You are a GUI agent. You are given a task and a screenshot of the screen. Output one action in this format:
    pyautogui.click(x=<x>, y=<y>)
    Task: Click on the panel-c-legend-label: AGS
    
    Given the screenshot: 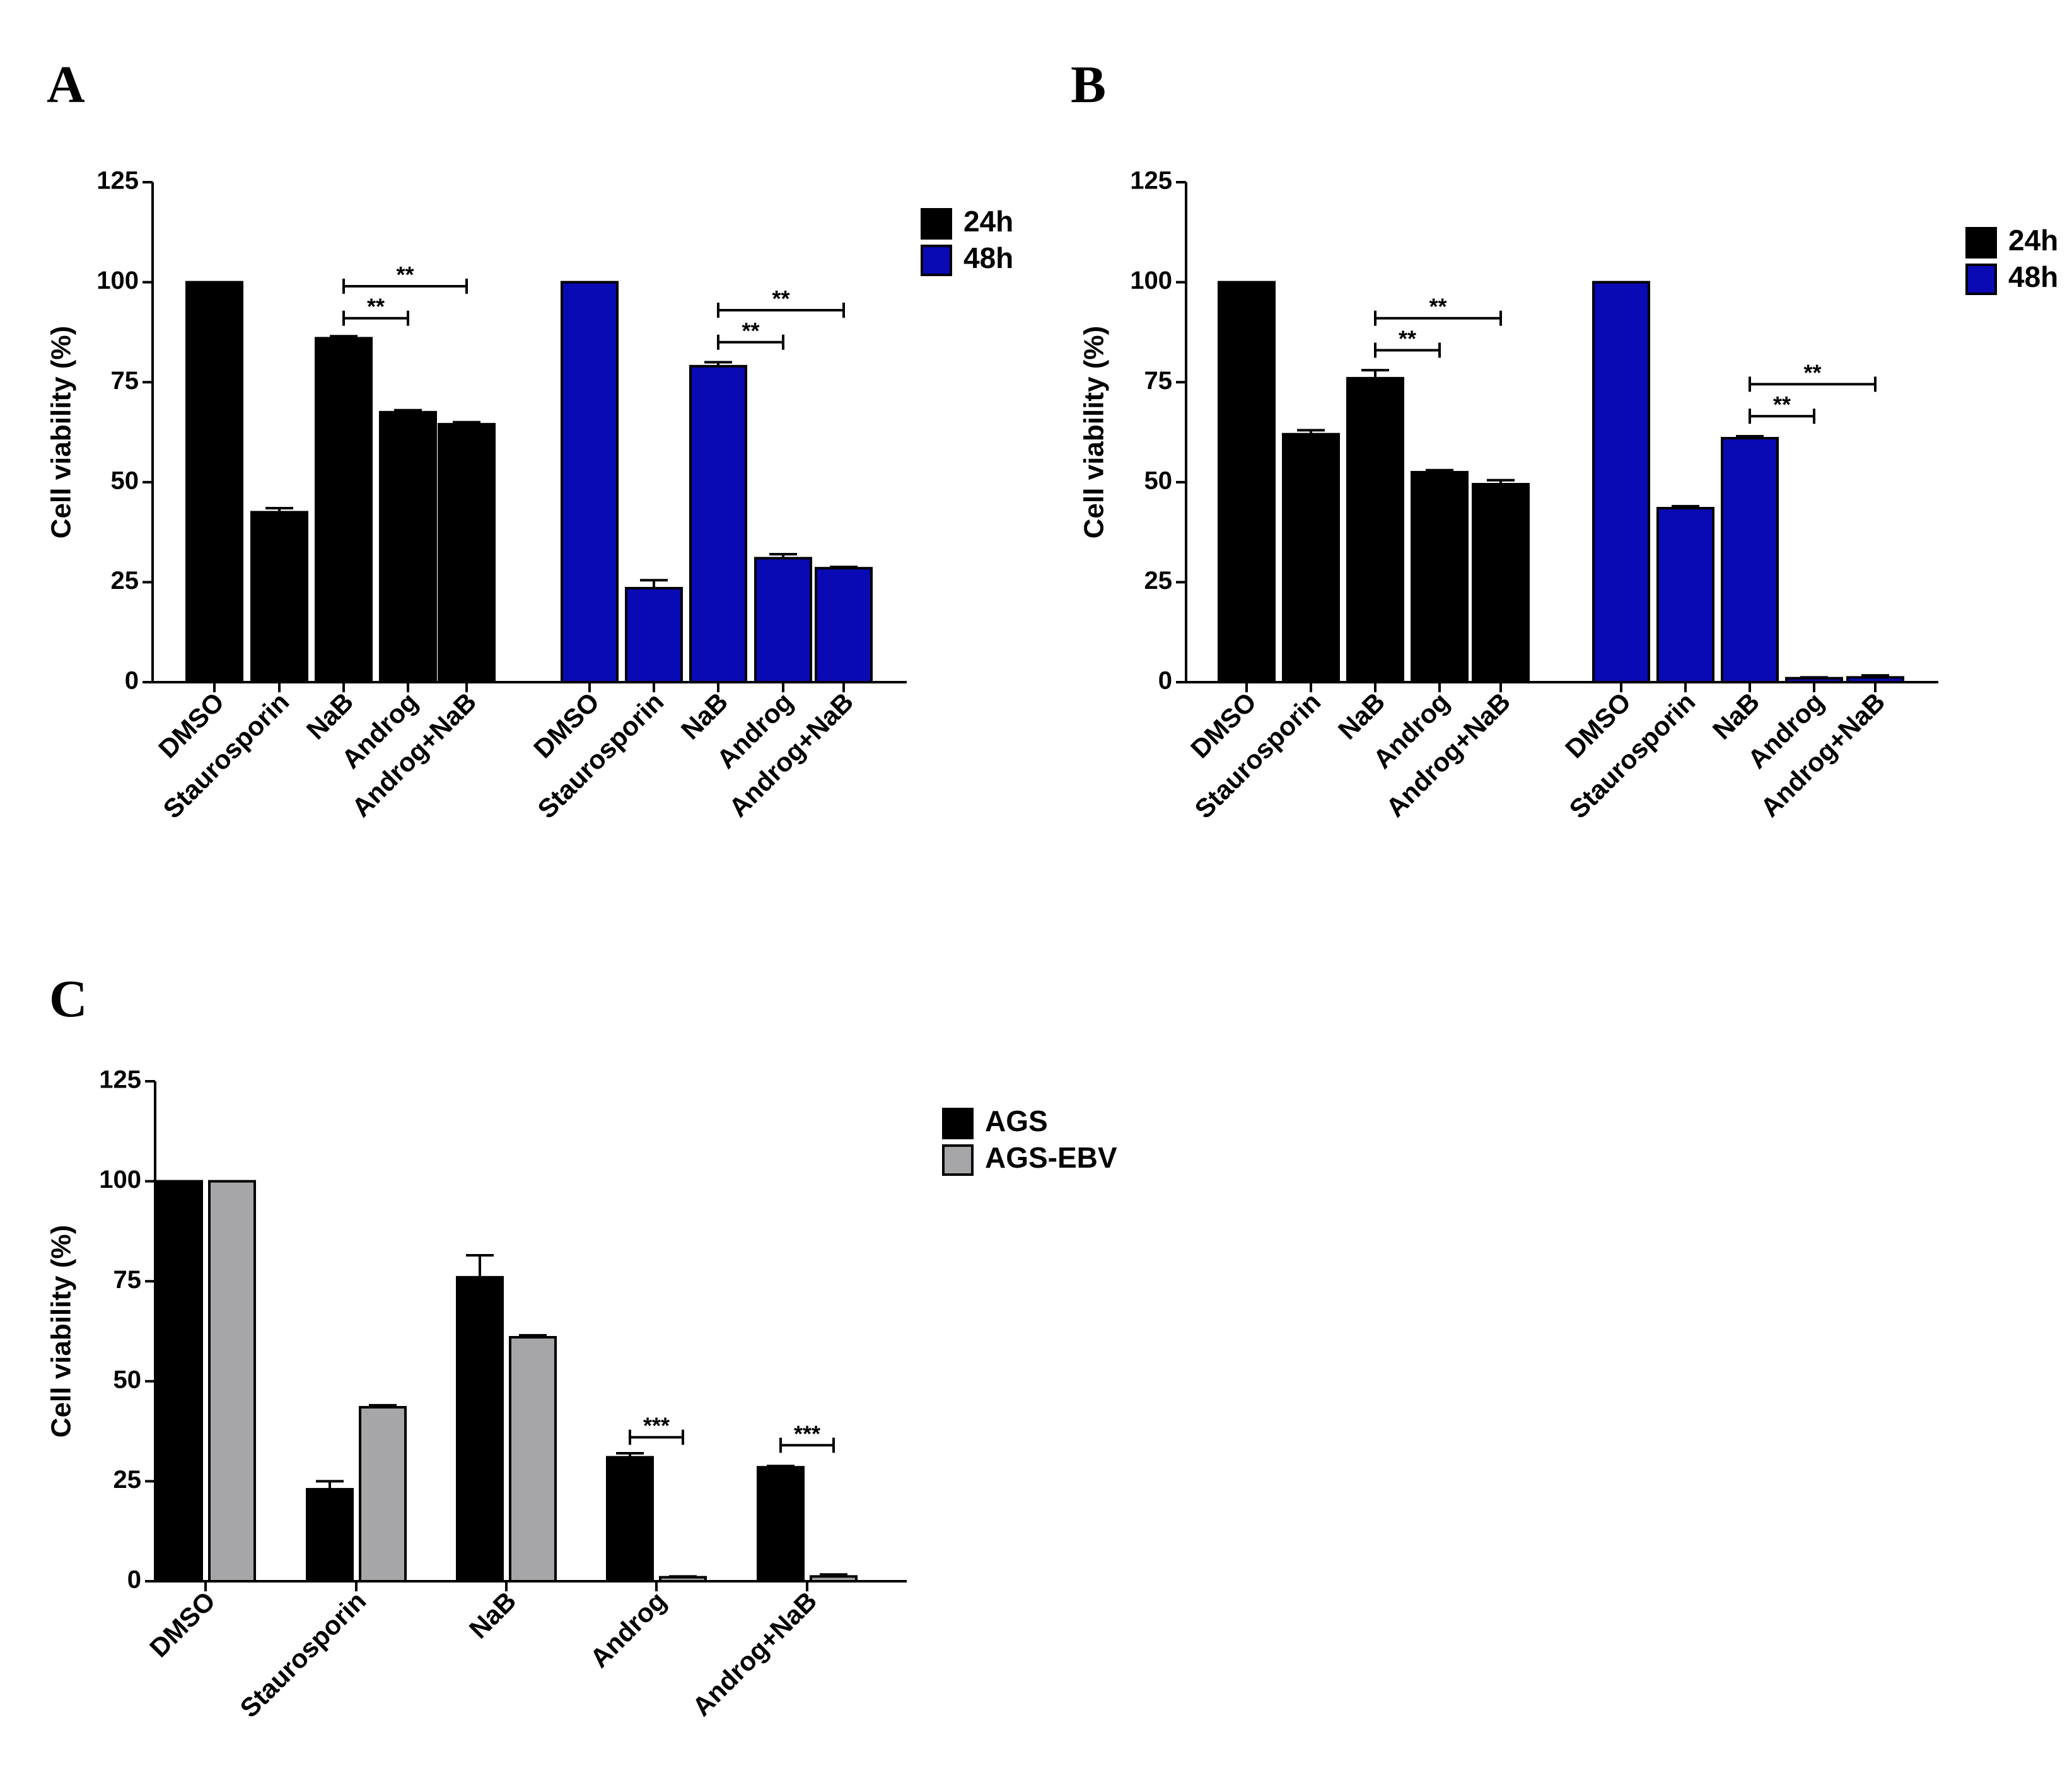 What is the action you would take?
    pyautogui.click(x=1017, y=1121)
    